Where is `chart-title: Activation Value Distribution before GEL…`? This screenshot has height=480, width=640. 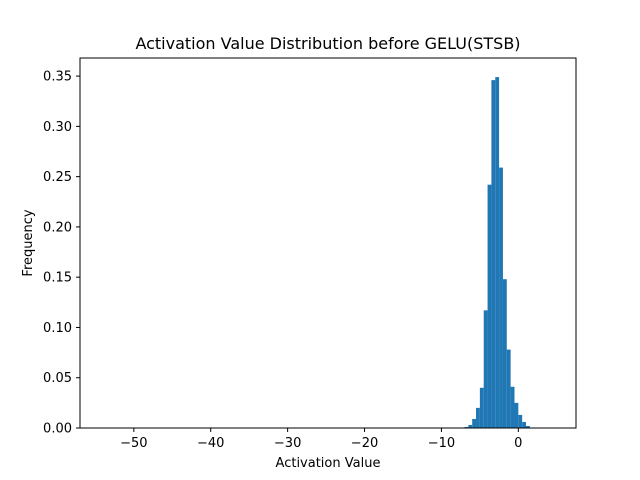 chart-title: Activation Value Distribution before GEL… is located at coordinates (327, 43).